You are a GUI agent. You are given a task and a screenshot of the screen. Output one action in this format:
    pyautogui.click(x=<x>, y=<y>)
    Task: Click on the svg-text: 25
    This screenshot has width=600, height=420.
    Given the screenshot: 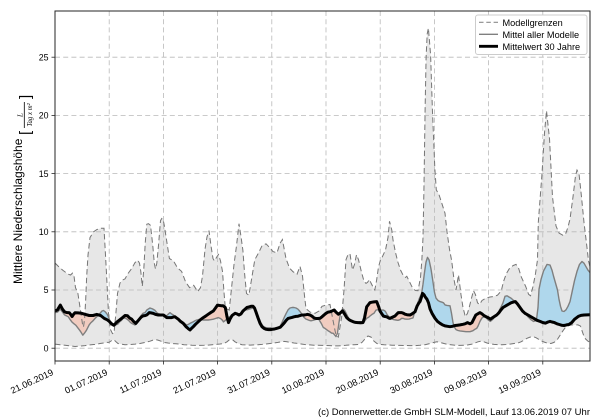 What is the action you would take?
    pyautogui.click(x=44, y=57)
    